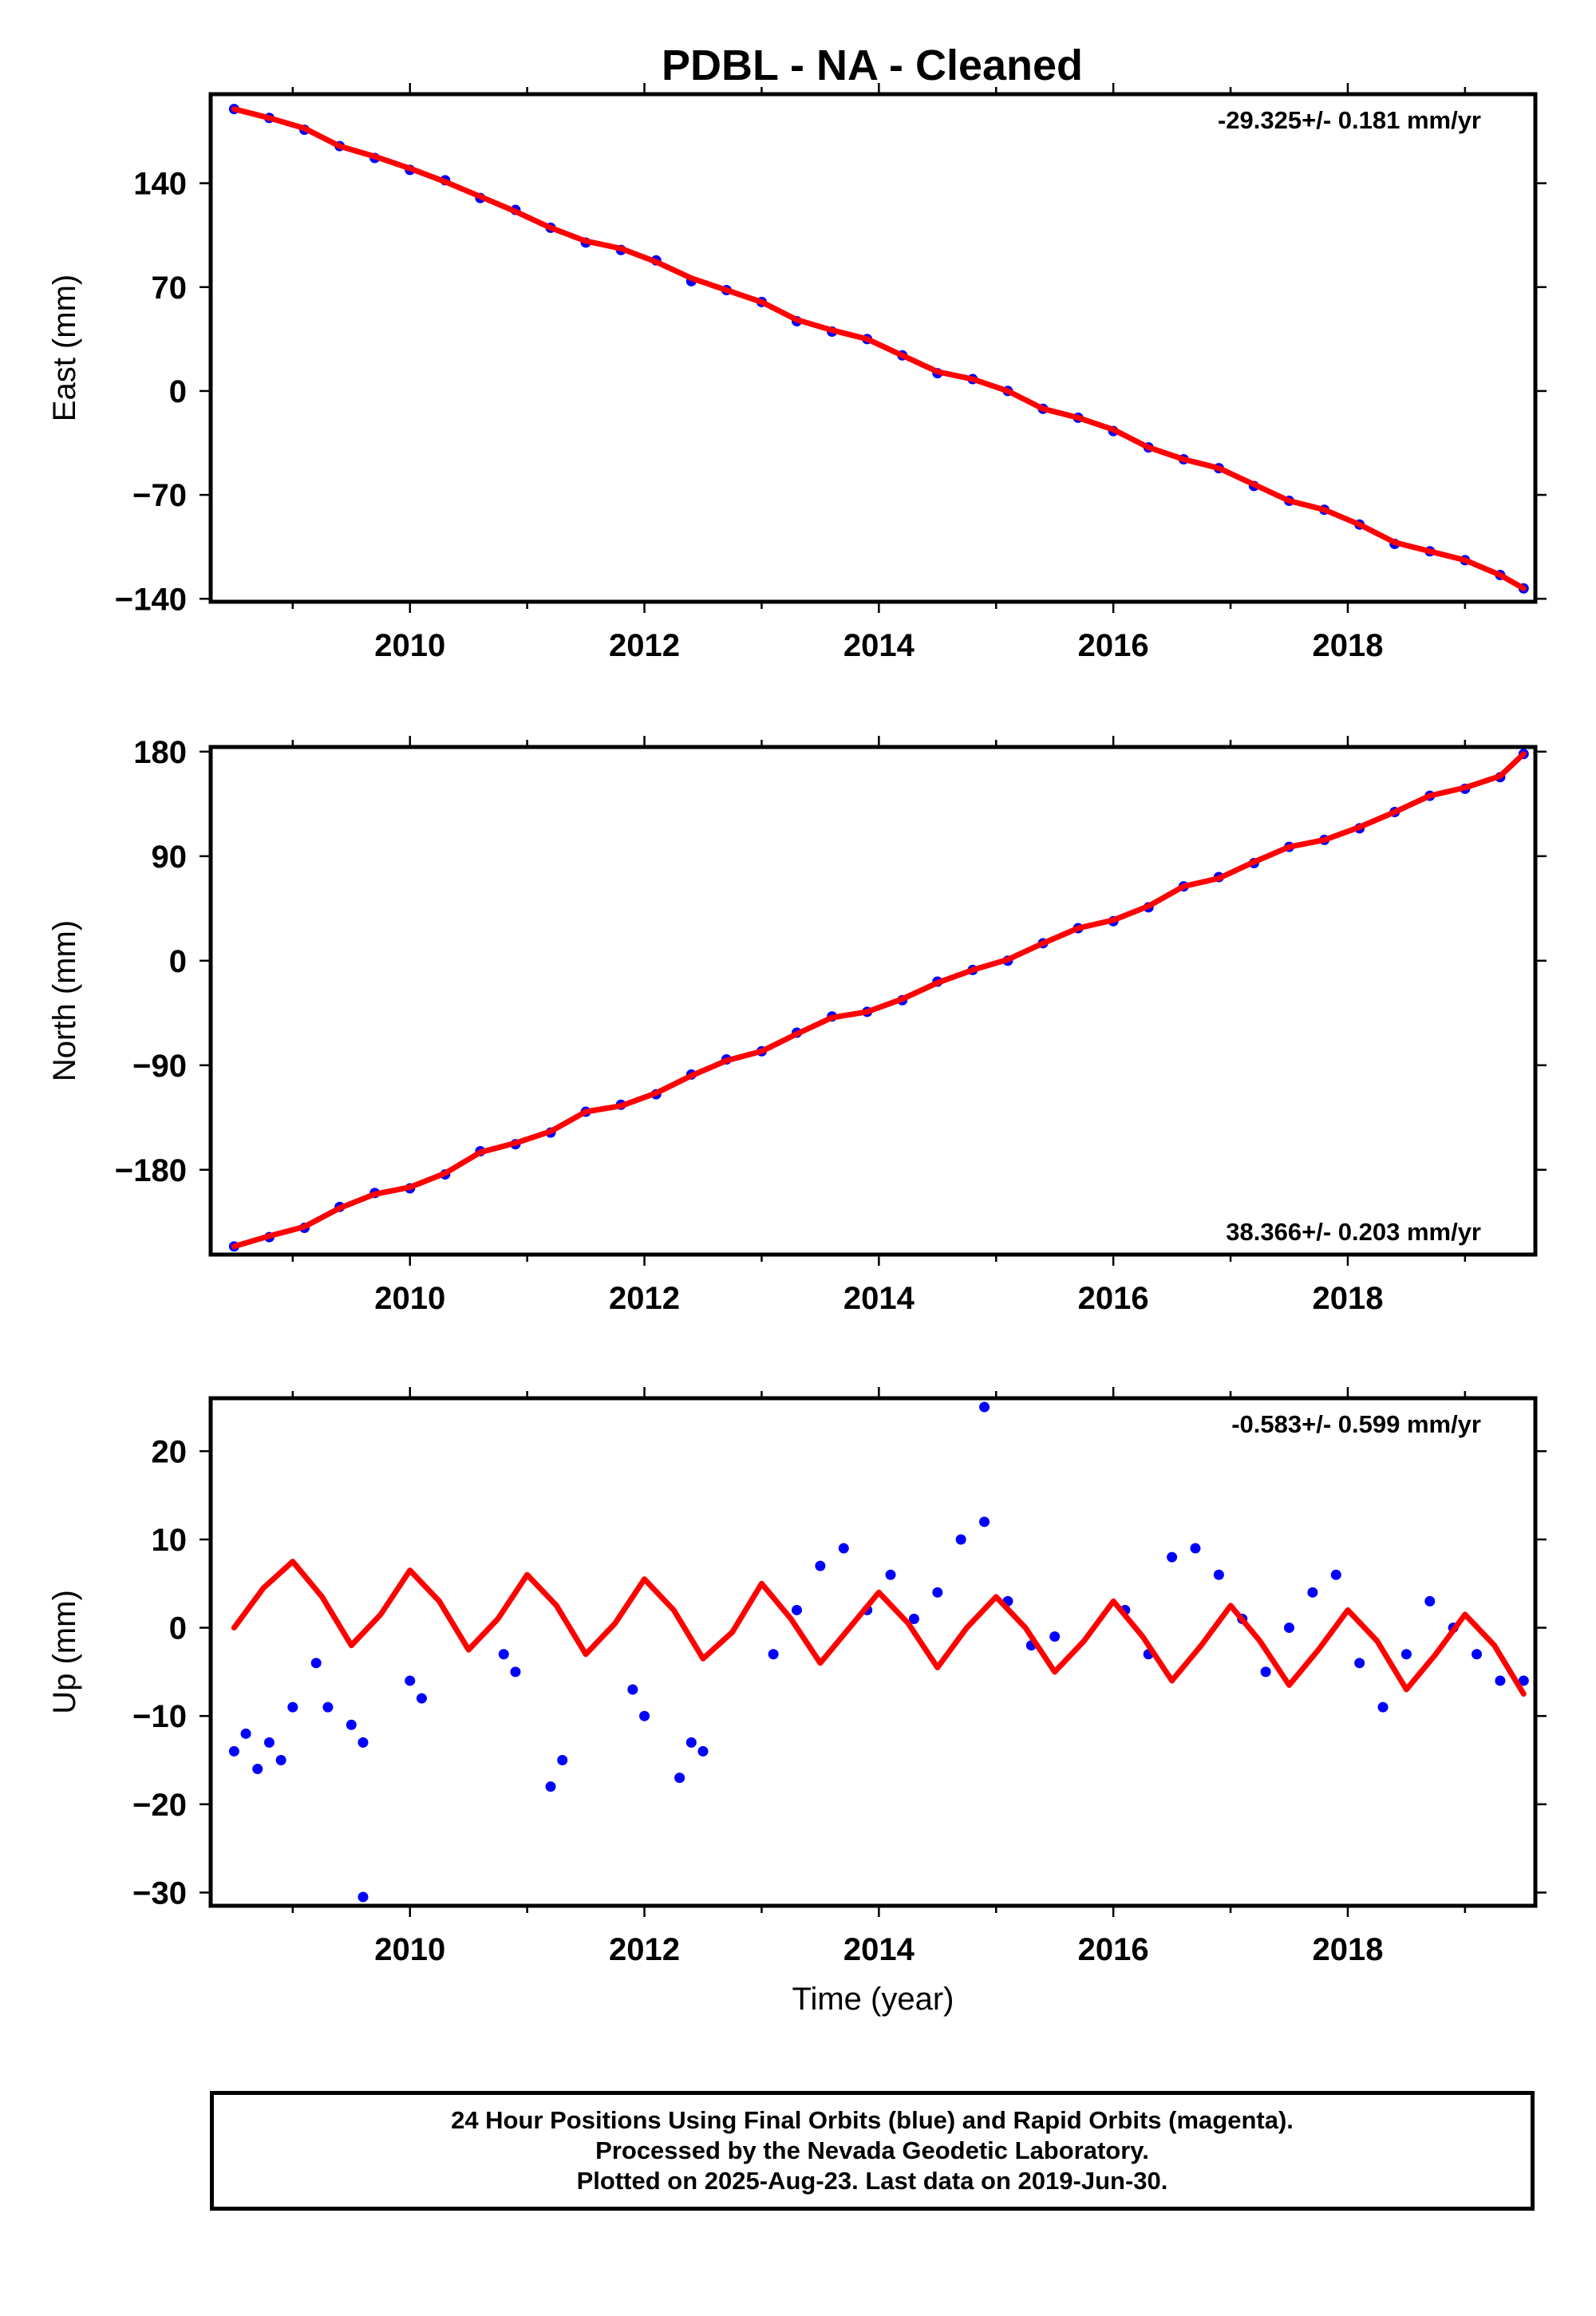 The height and width of the screenshot is (2316, 1596). I want to click on north-x-tick-label: 2010, so click(409, 1298).